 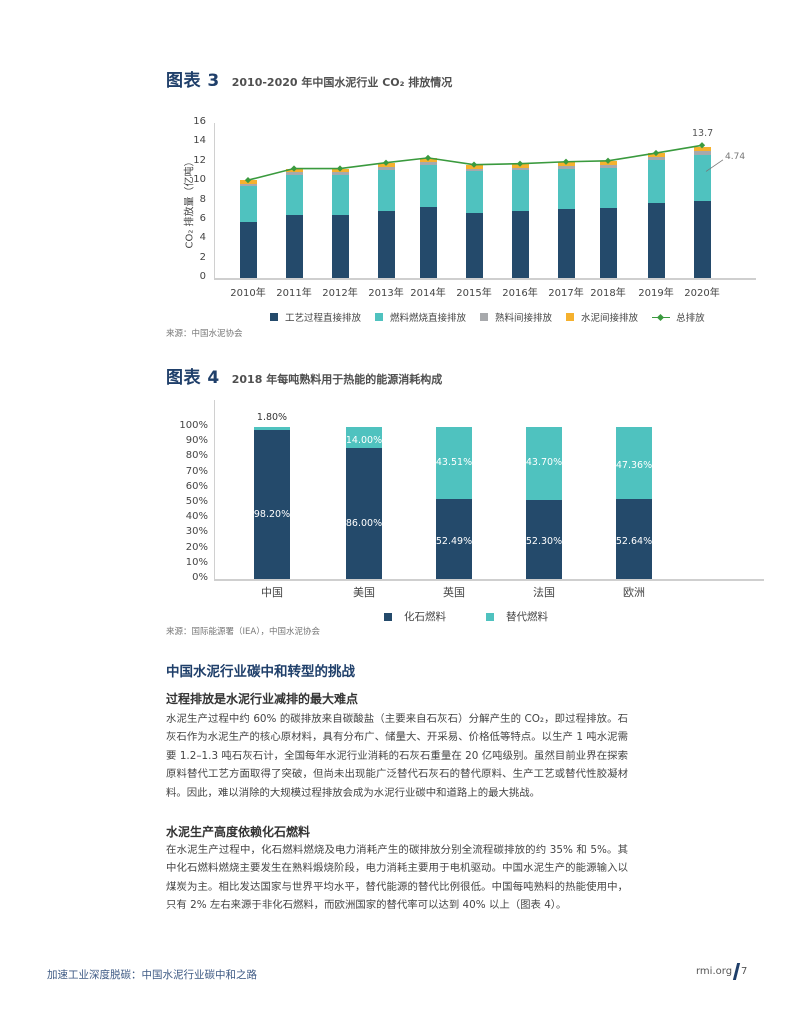 I want to click on bar-2010年, so click(x=248, y=200).